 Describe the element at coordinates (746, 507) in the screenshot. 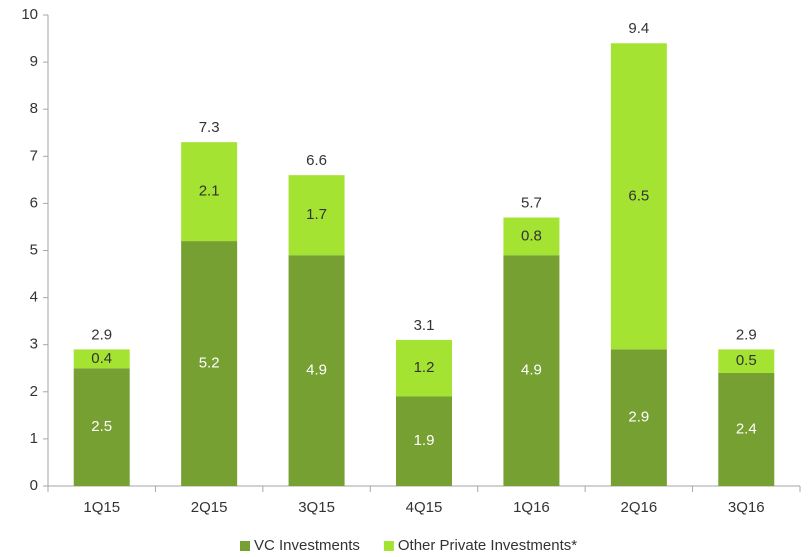

I see `x-tick-label: 3Q16` at that location.